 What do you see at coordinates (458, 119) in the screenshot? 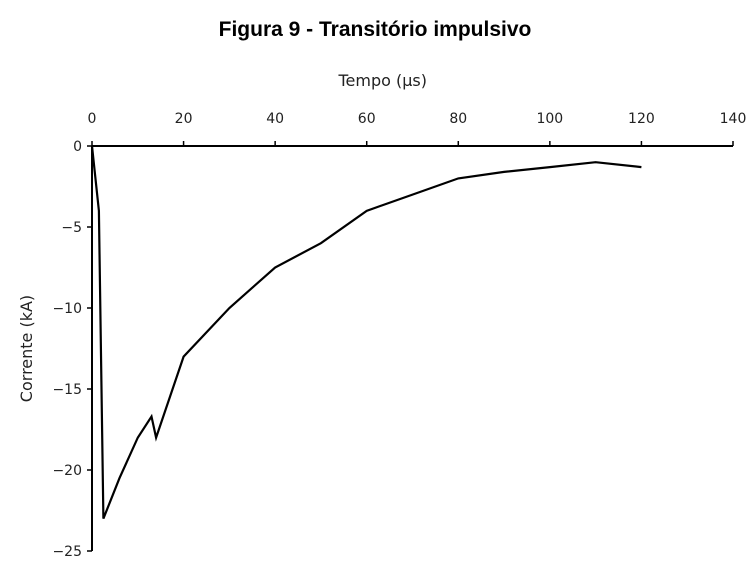
I see `x-tick-label: 80` at bounding box center [458, 119].